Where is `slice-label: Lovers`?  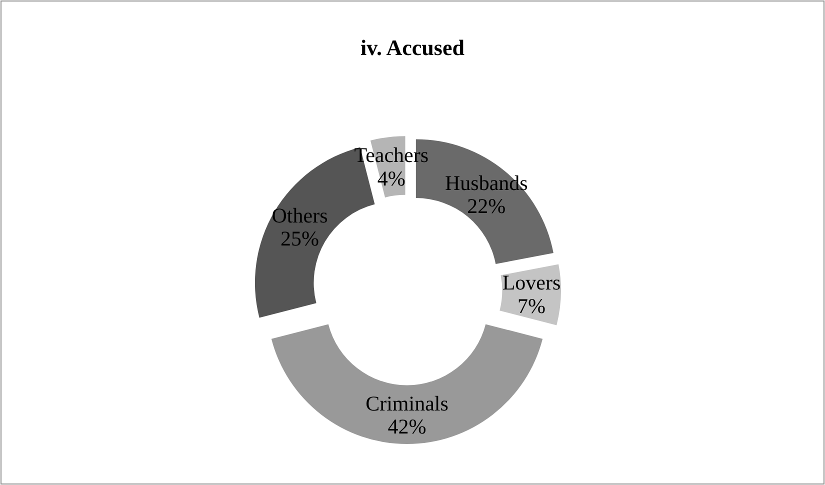
slice-label: Lovers is located at coordinates (531, 282).